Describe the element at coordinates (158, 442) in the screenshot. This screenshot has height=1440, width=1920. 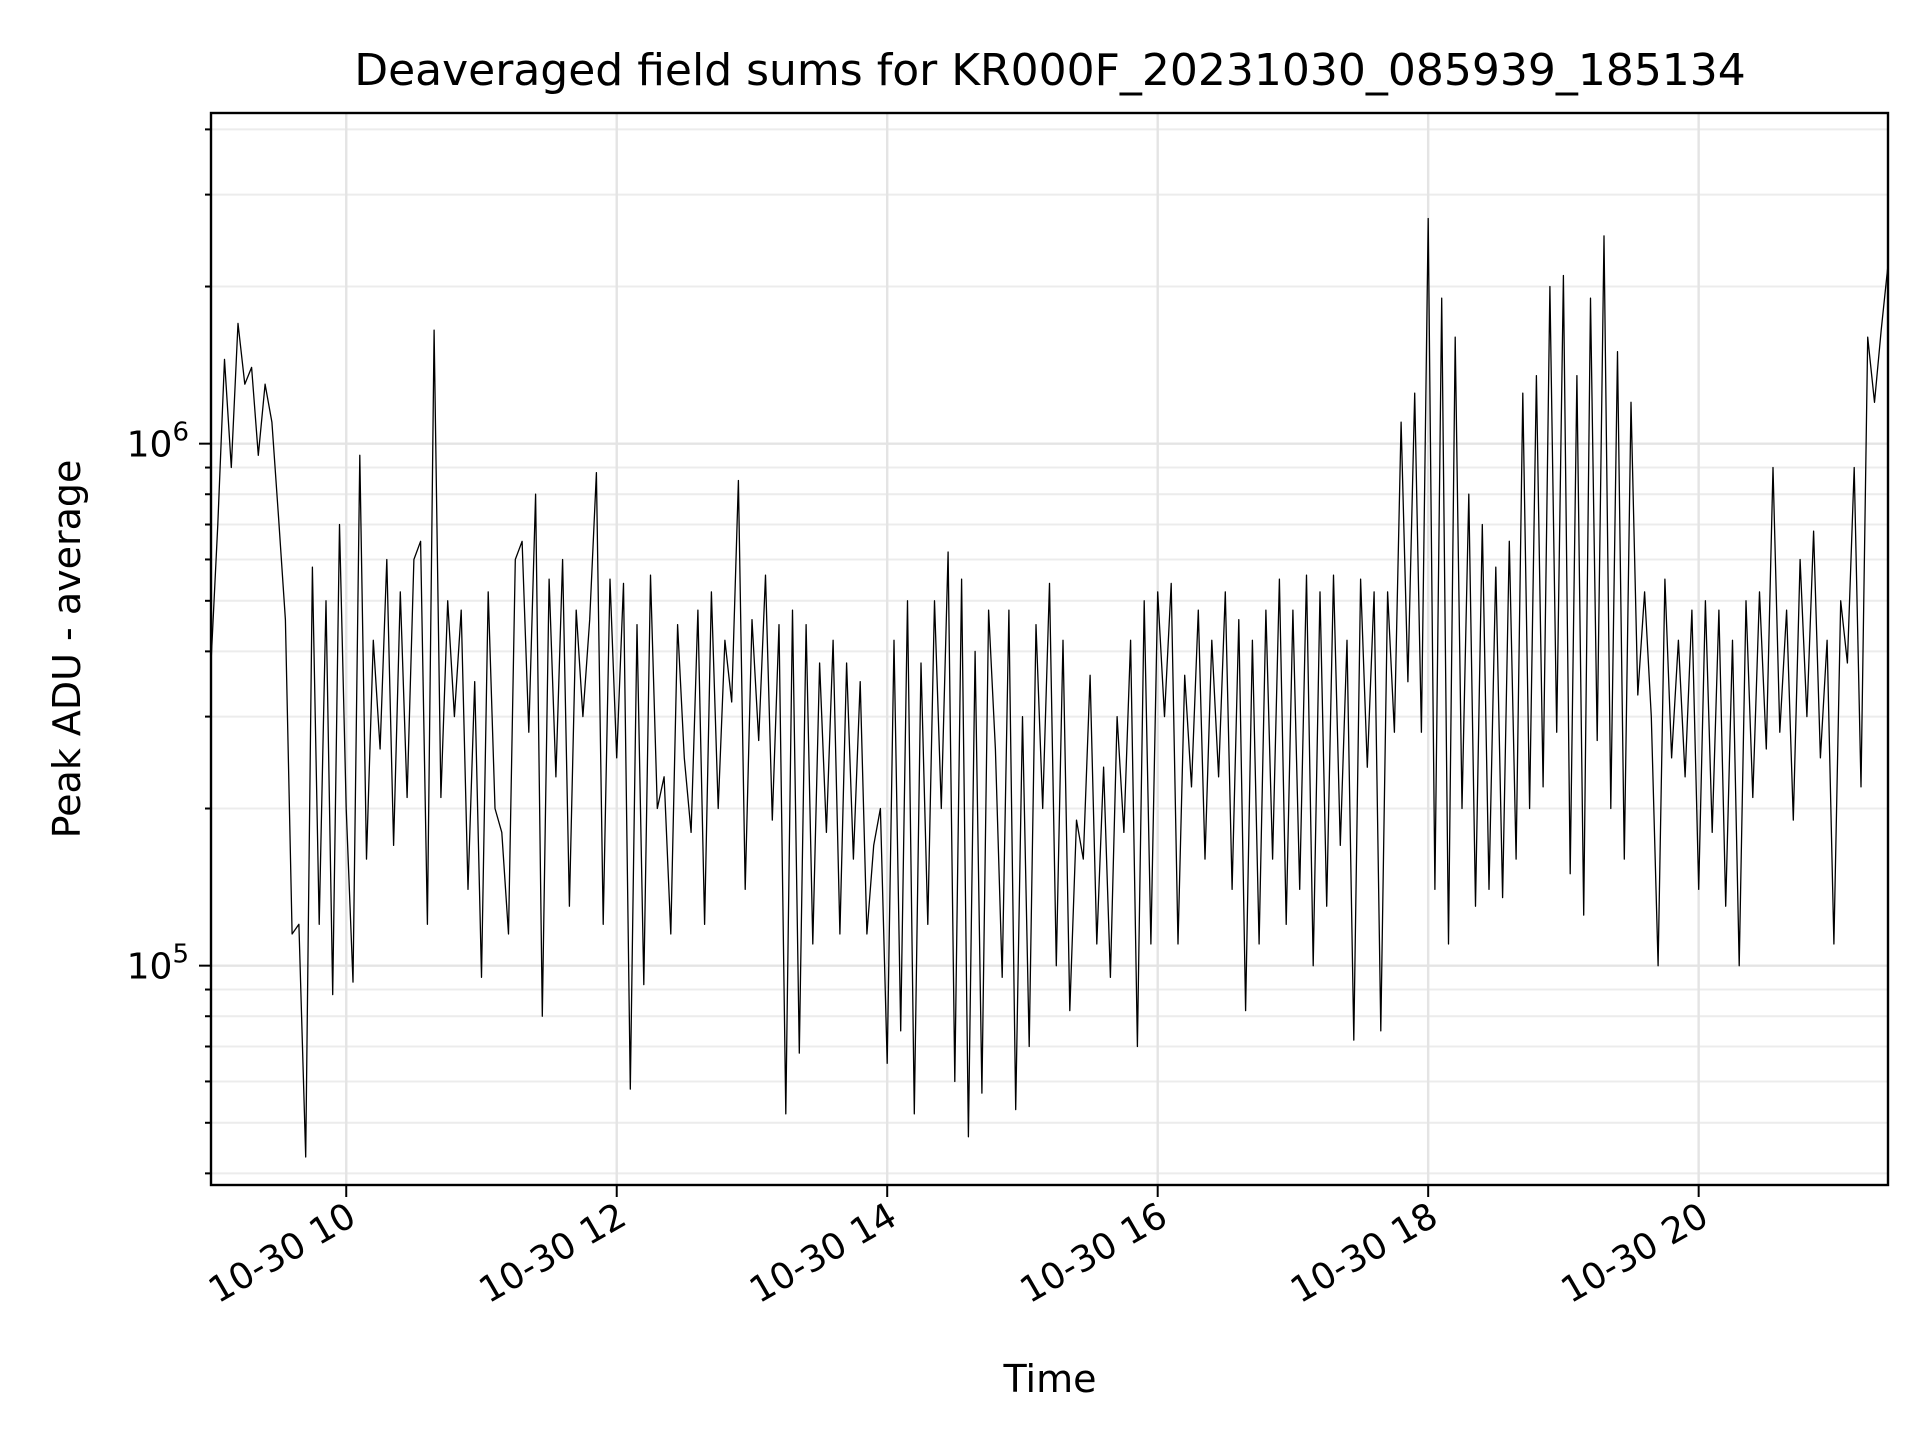
I see `y-tick-label: 10⁶` at that location.